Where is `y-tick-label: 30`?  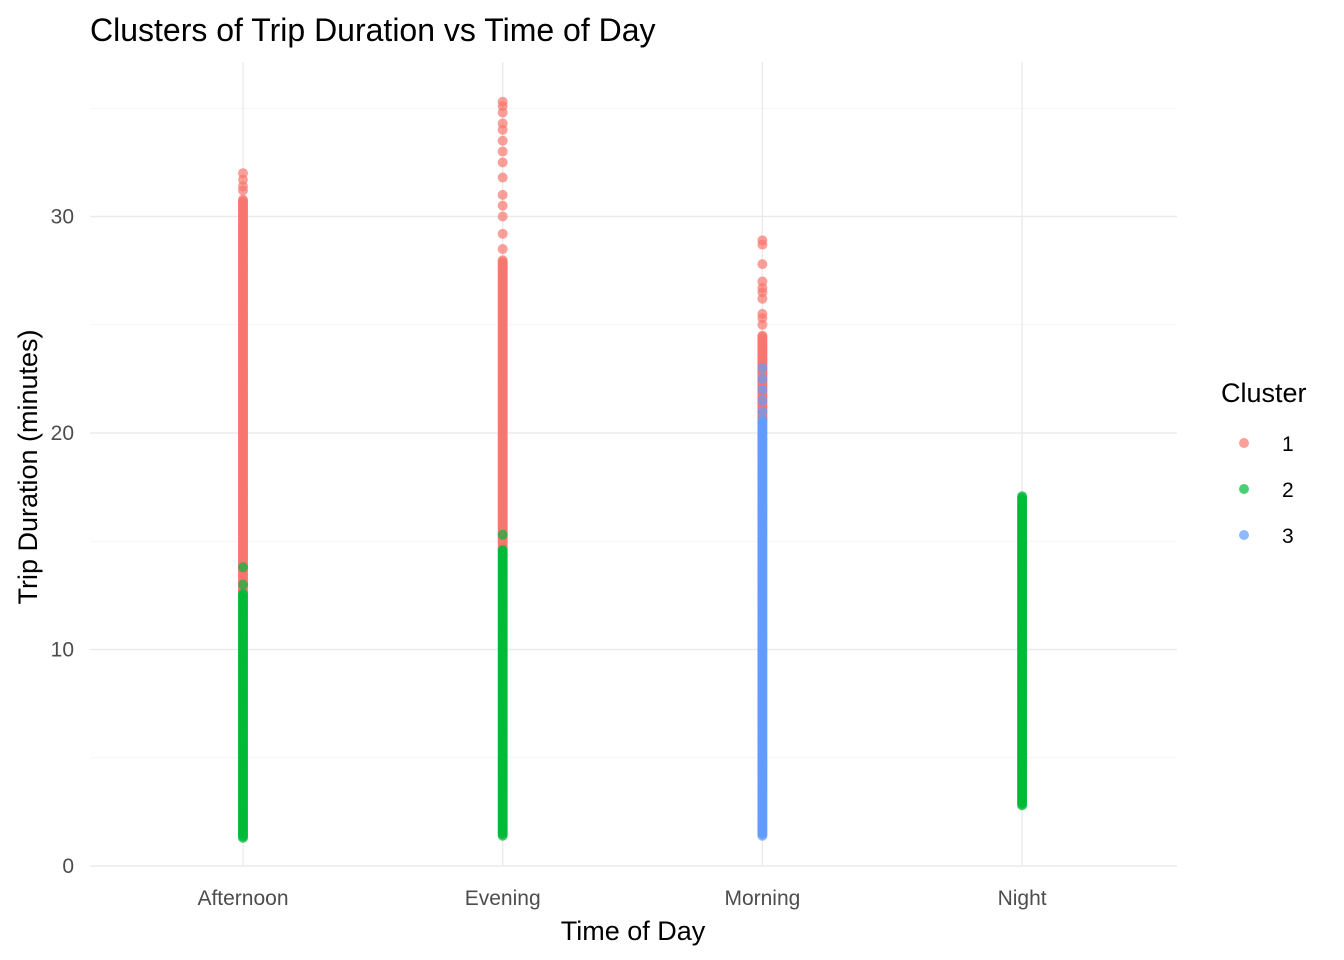 y-tick-label: 30 is located at coordinates (62, 217).